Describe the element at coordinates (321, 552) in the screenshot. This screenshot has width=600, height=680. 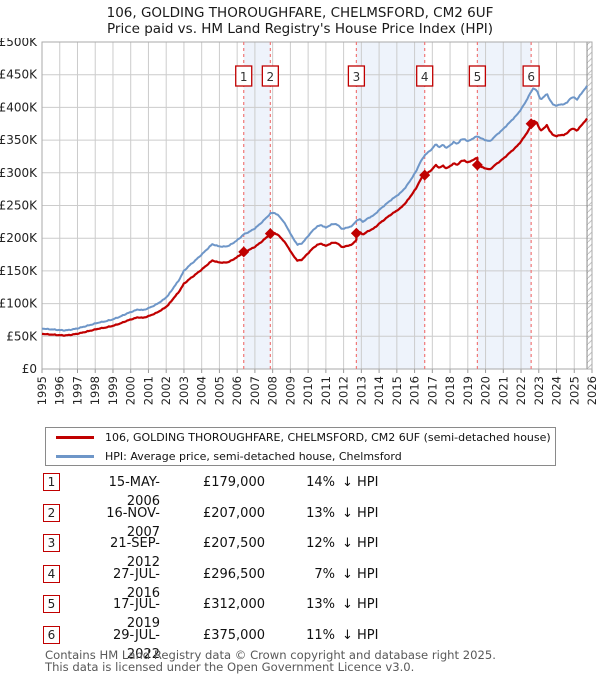
I see `table-row: 3 21-SEP-2012 £207,500 12% ↓ HPI` at that location.